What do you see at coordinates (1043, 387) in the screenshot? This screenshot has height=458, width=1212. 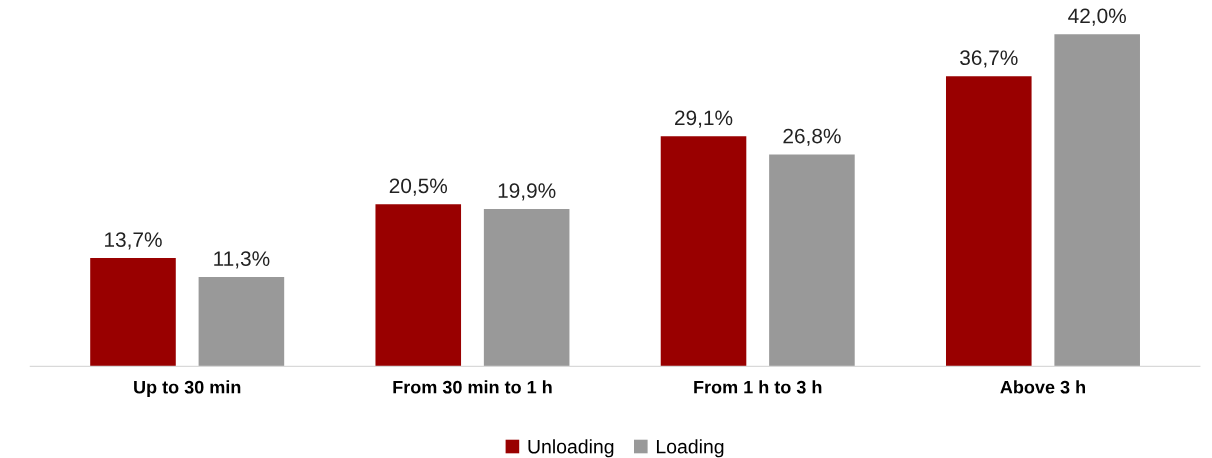 I see `x-tick-label: Above 3 h` at bounding box center [1043, 387].